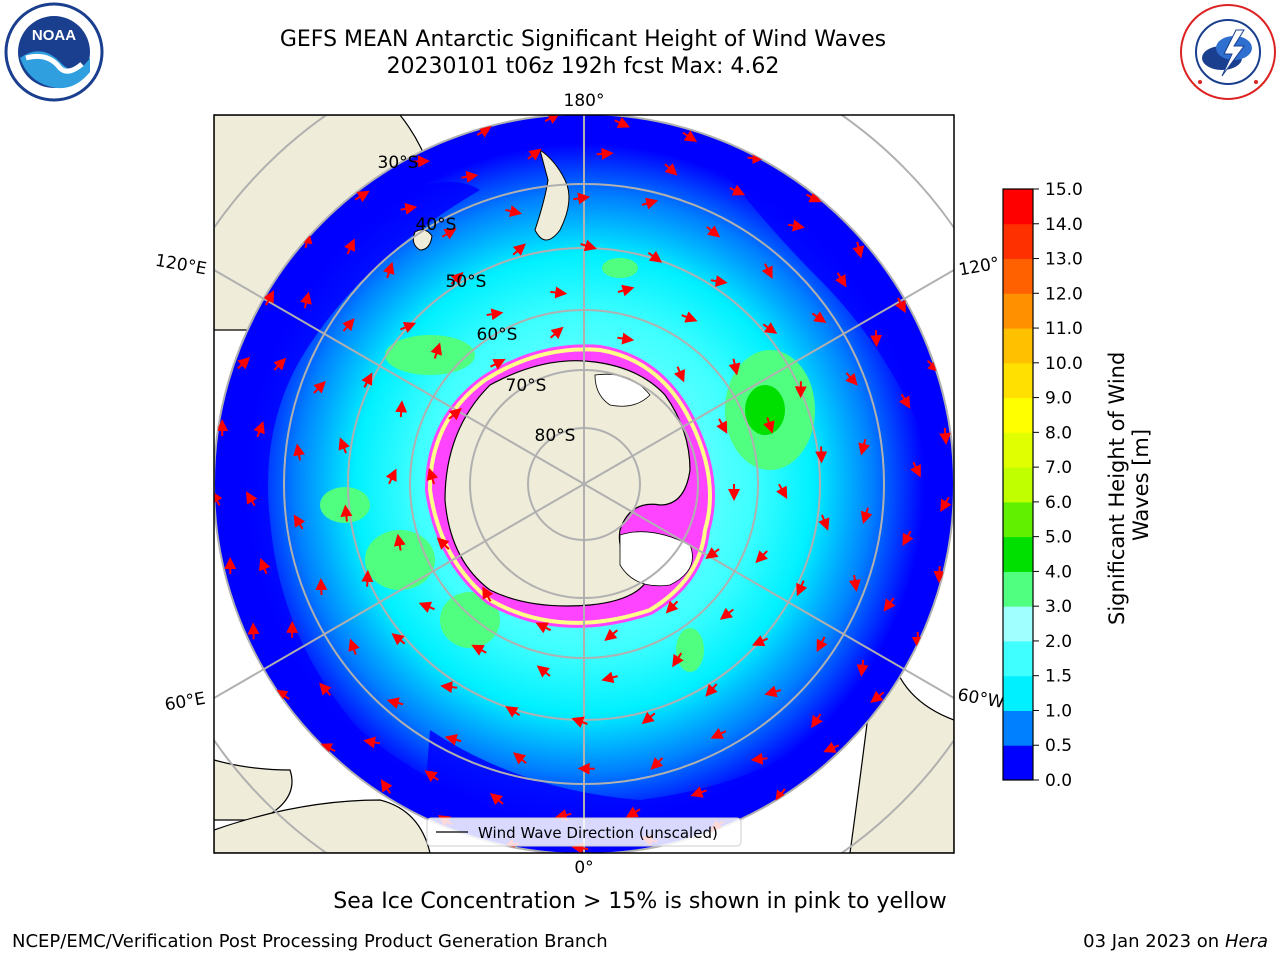 This screenshot has width=1280, height=960. What do you see at coordinates (466, 282) in the screenshot?
I see `lat-label-50s: 50°S` at bounding box center [466, 282].